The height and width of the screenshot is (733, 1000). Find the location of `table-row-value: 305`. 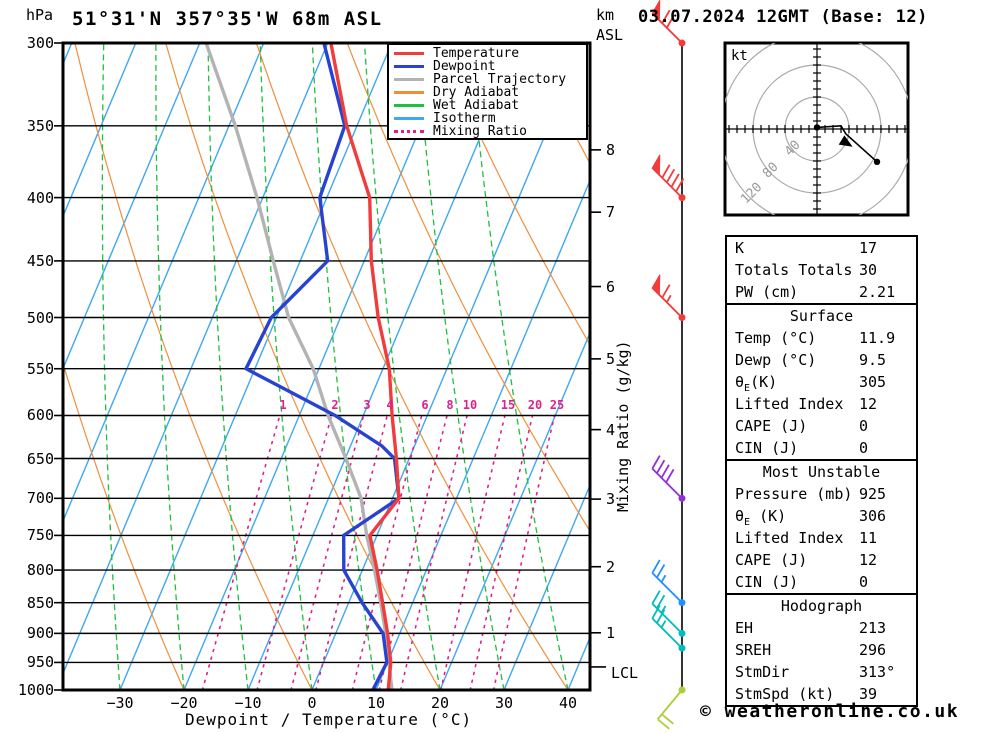

table-row-value: 305 is located at coordinates (873, 382).